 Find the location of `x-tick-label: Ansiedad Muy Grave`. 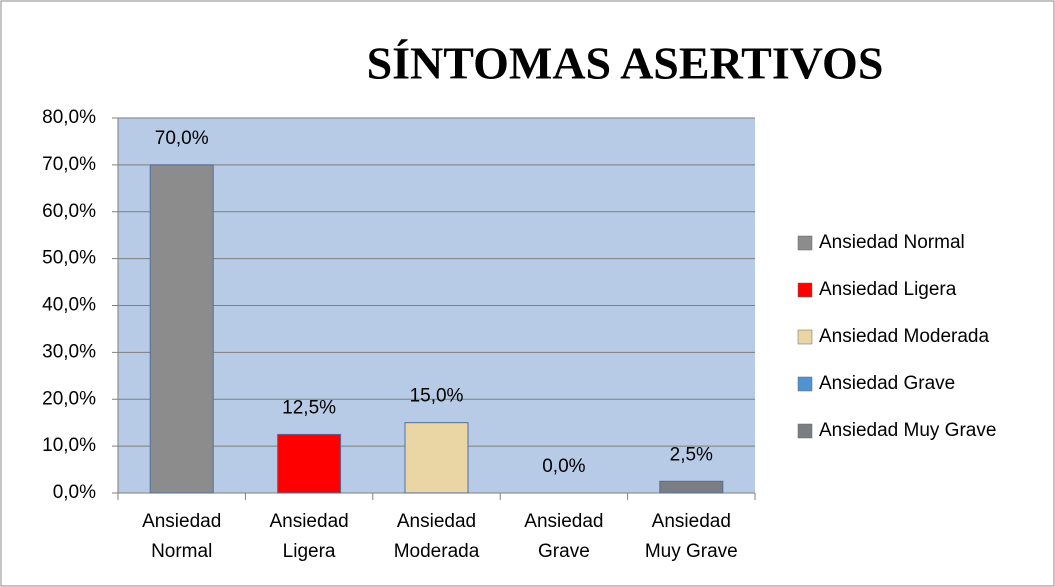

x-tick-label: Ansiedad Muy Grave is located at coordinates (691, 536).